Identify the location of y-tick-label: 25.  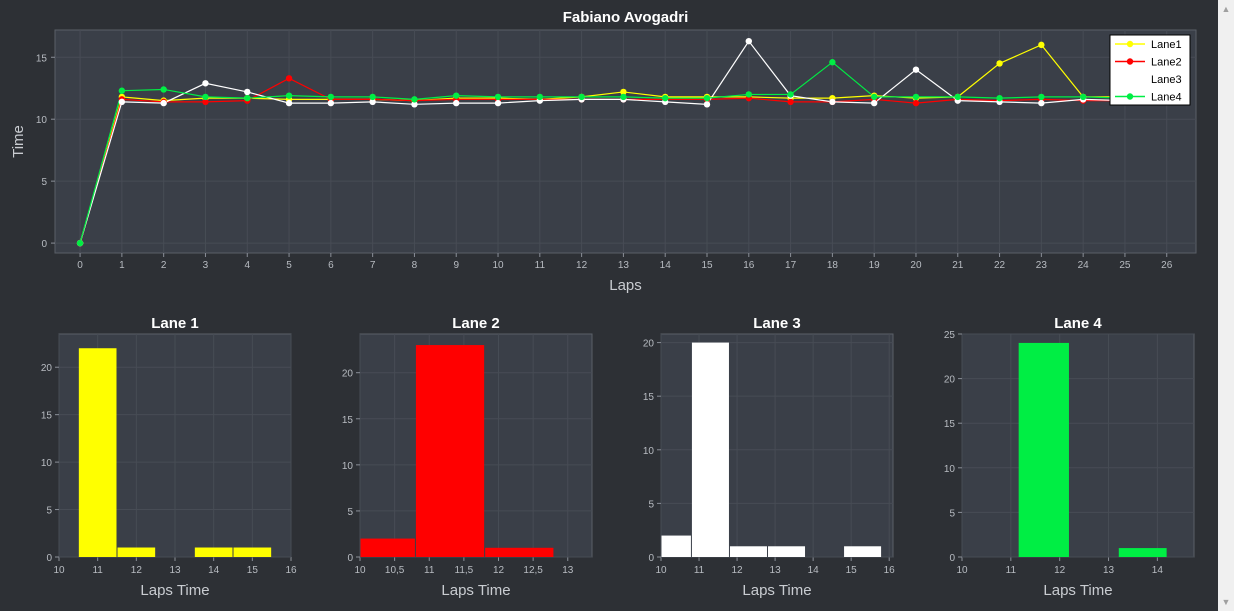
(950, 335).